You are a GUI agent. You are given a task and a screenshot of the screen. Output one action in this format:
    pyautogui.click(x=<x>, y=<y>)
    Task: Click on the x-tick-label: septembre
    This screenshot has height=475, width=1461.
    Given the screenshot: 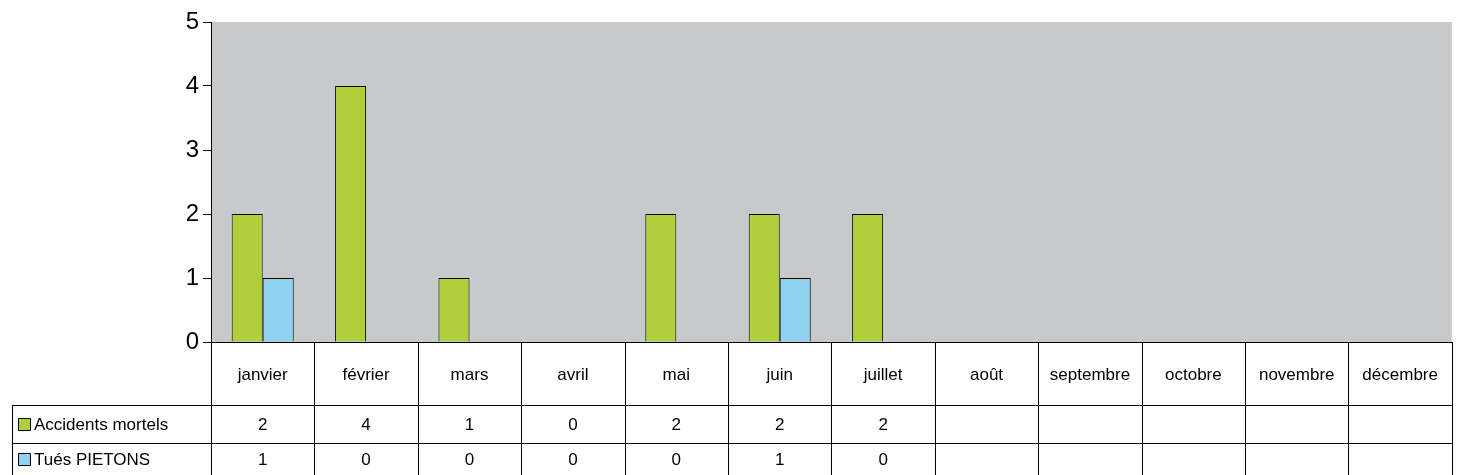 What is the action you would take?
    pyautogui.click(x=1090, y=374)
    